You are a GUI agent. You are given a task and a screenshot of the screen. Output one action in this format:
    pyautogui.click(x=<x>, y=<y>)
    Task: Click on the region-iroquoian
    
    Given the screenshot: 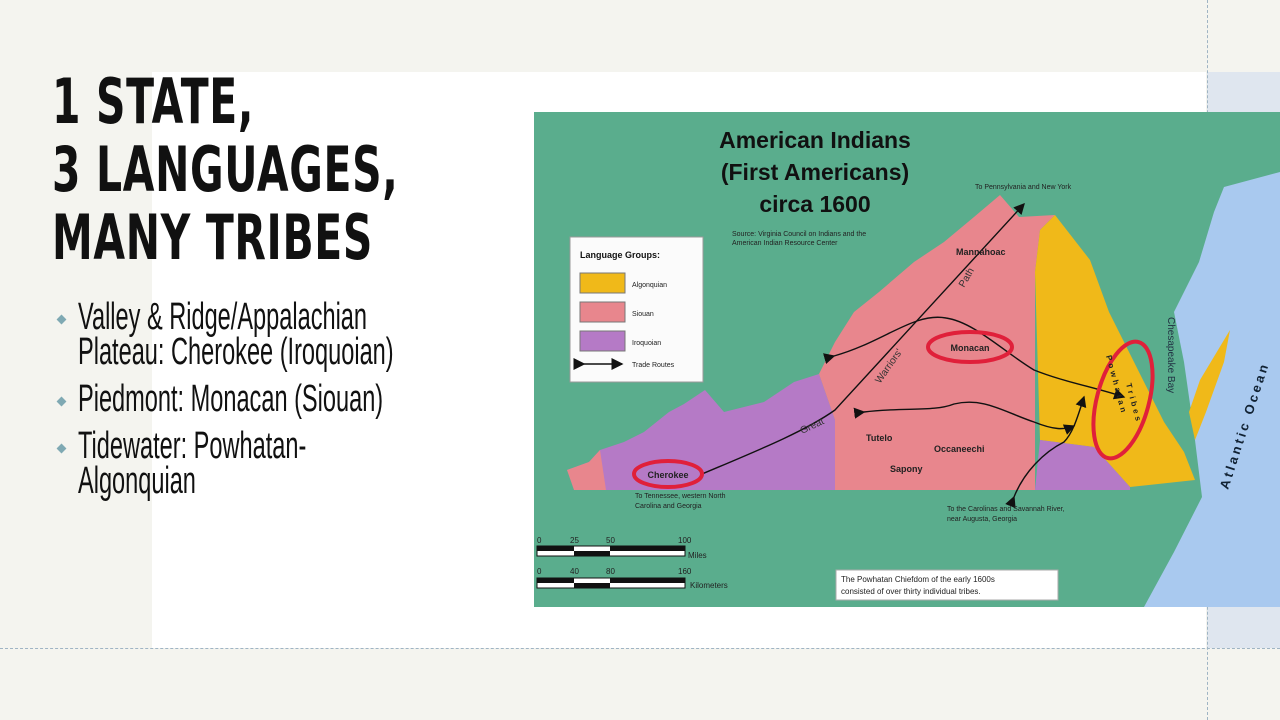 What is the action you would take?
    pyautogui.click(x=701, y=432)
    